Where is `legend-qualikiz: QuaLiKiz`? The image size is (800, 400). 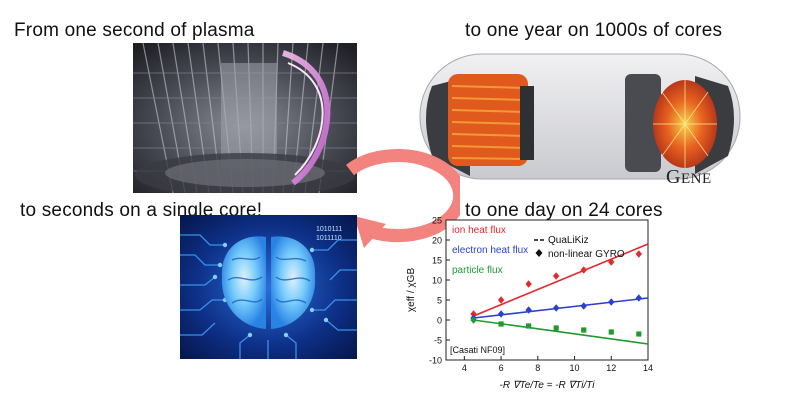
legend-qualikiz: QuaLiKiz is located at coordinates (568, 240).